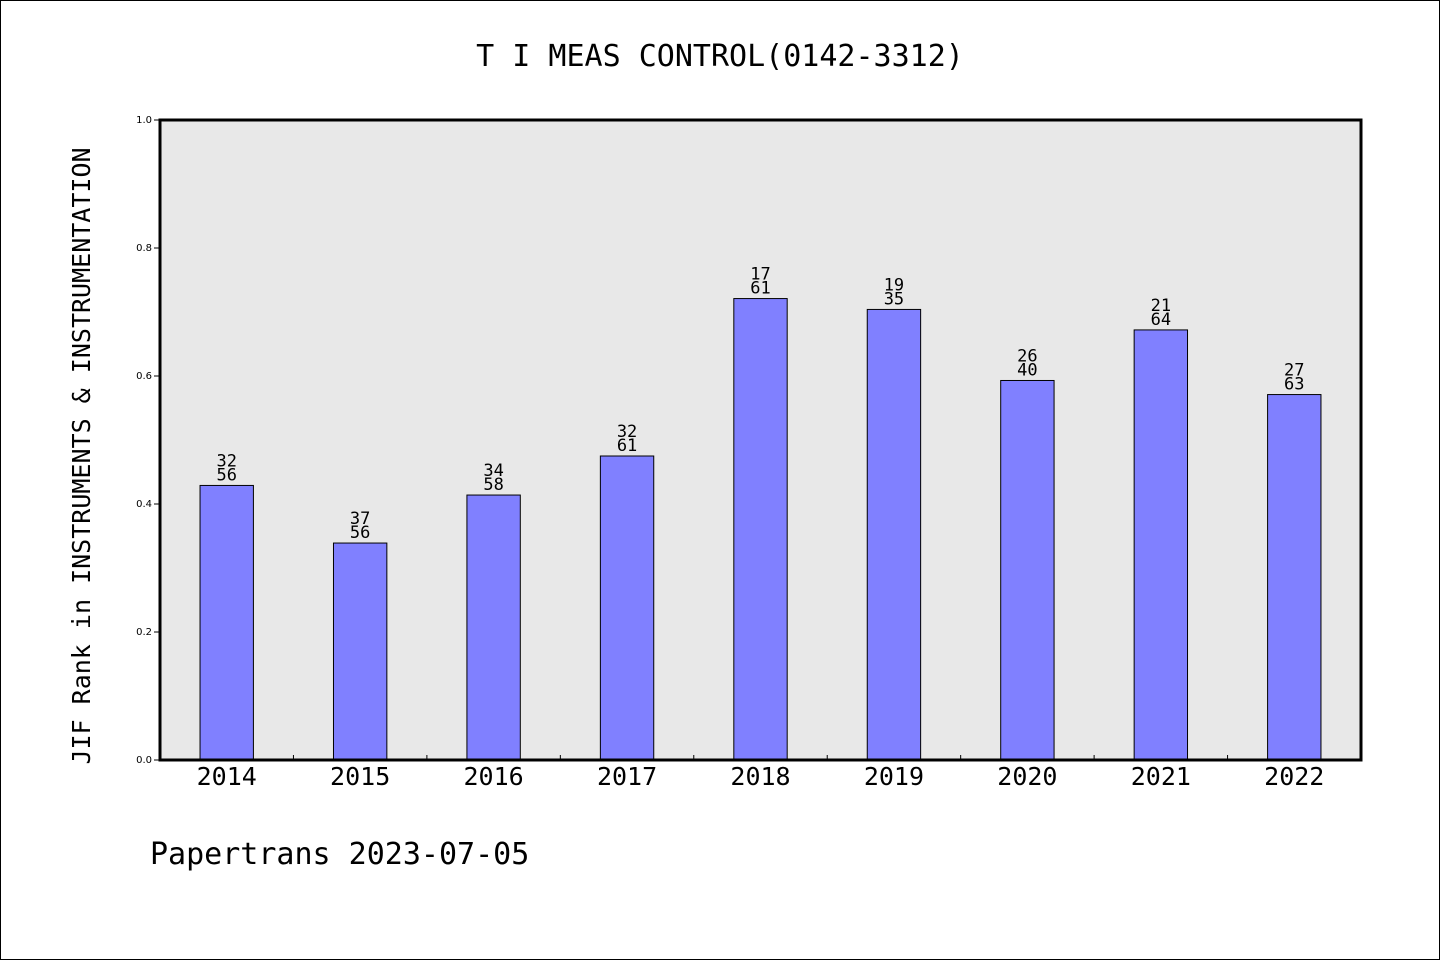  Describe the element at coordinates (1161, 320) in the screenshot. I see `bar-label-total: 64` at that location.